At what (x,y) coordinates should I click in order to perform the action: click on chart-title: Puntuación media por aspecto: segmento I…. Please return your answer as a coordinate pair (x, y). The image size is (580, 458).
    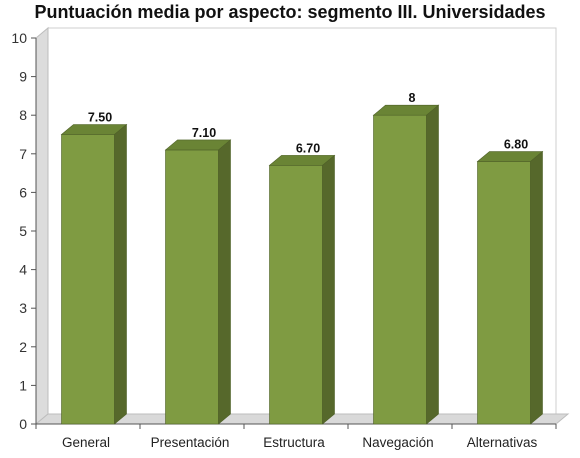
    Looking at the image, I should click on (290, 12).